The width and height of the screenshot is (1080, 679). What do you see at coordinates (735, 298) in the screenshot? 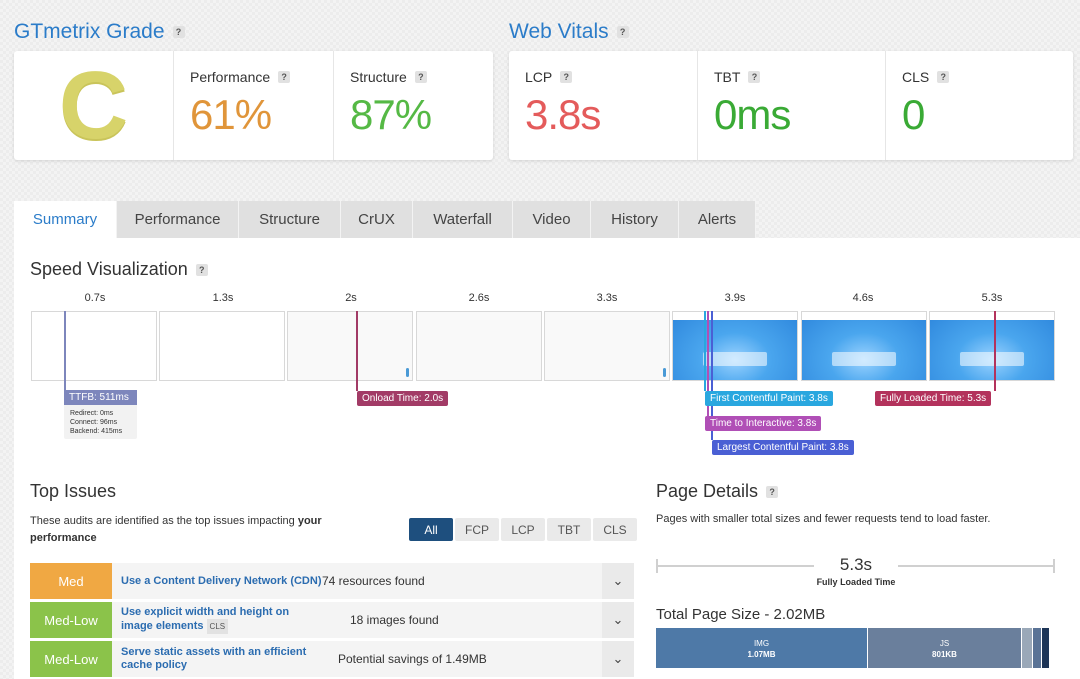
I see `frame-time-label: 3.9s` at bounding box center [735, 298].